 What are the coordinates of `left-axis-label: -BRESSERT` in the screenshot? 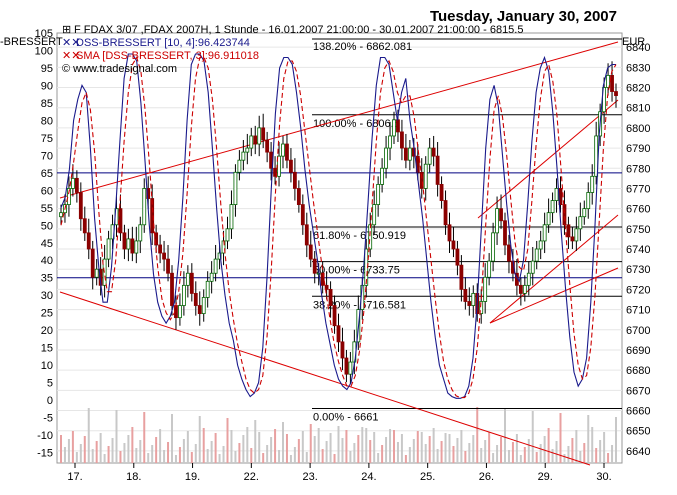 It's located at (31, 42).